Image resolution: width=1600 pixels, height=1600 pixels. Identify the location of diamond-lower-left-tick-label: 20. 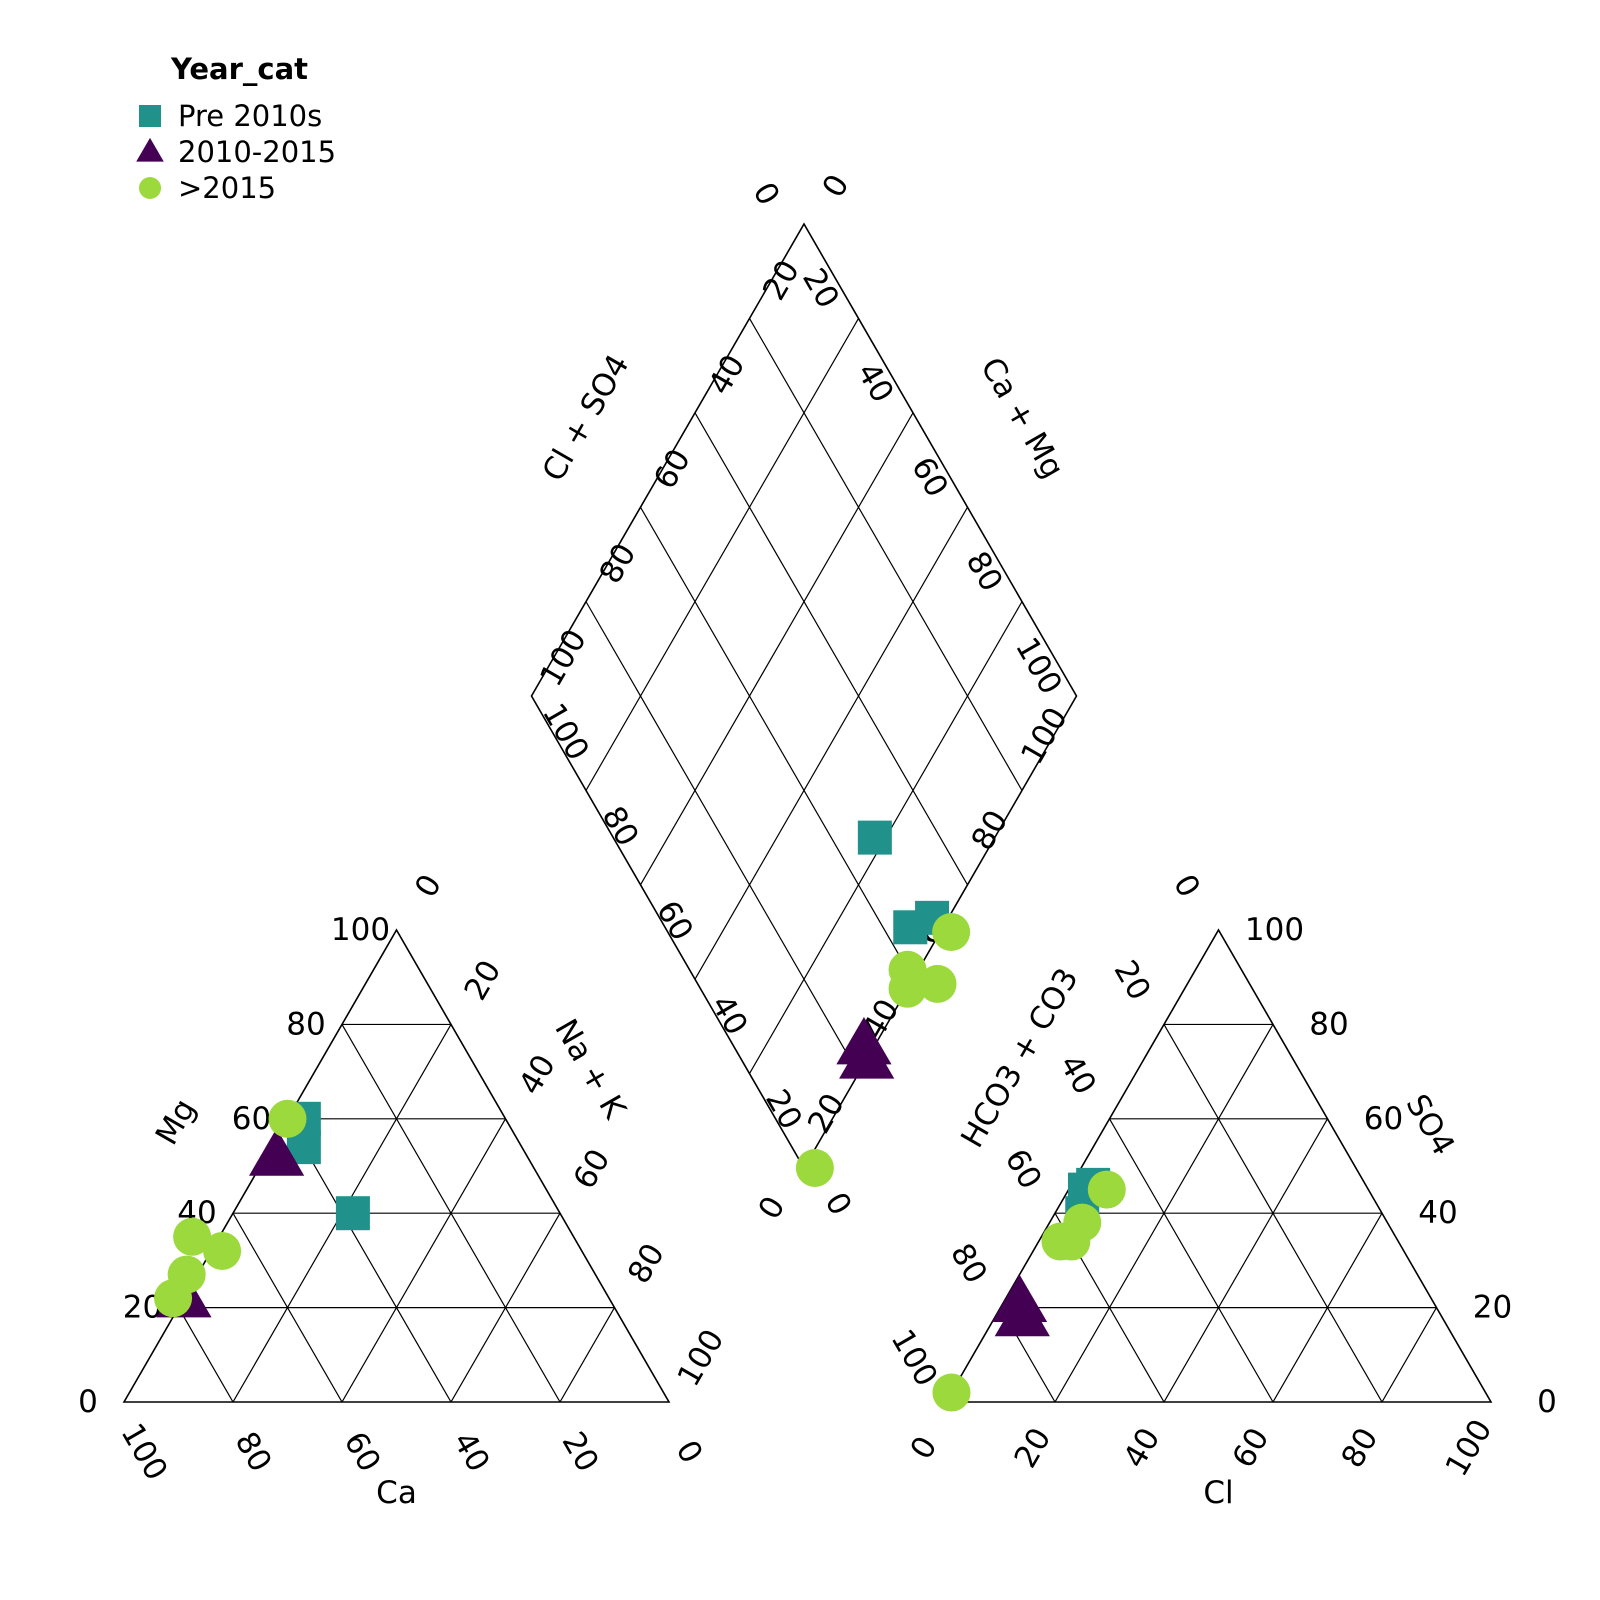
(826, 1114).